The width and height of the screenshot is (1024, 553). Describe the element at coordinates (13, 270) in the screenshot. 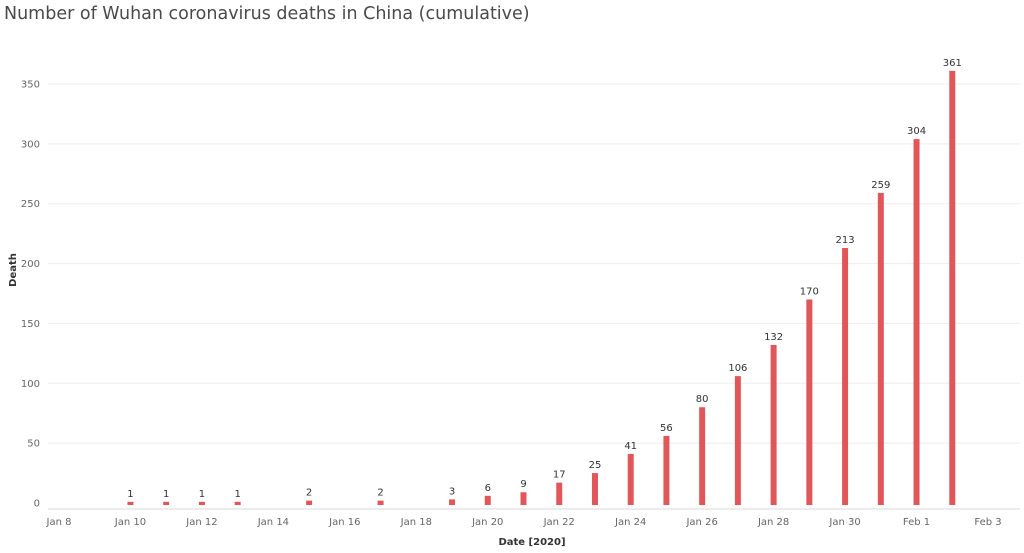

I see `y-axis-title: Death` at that location.